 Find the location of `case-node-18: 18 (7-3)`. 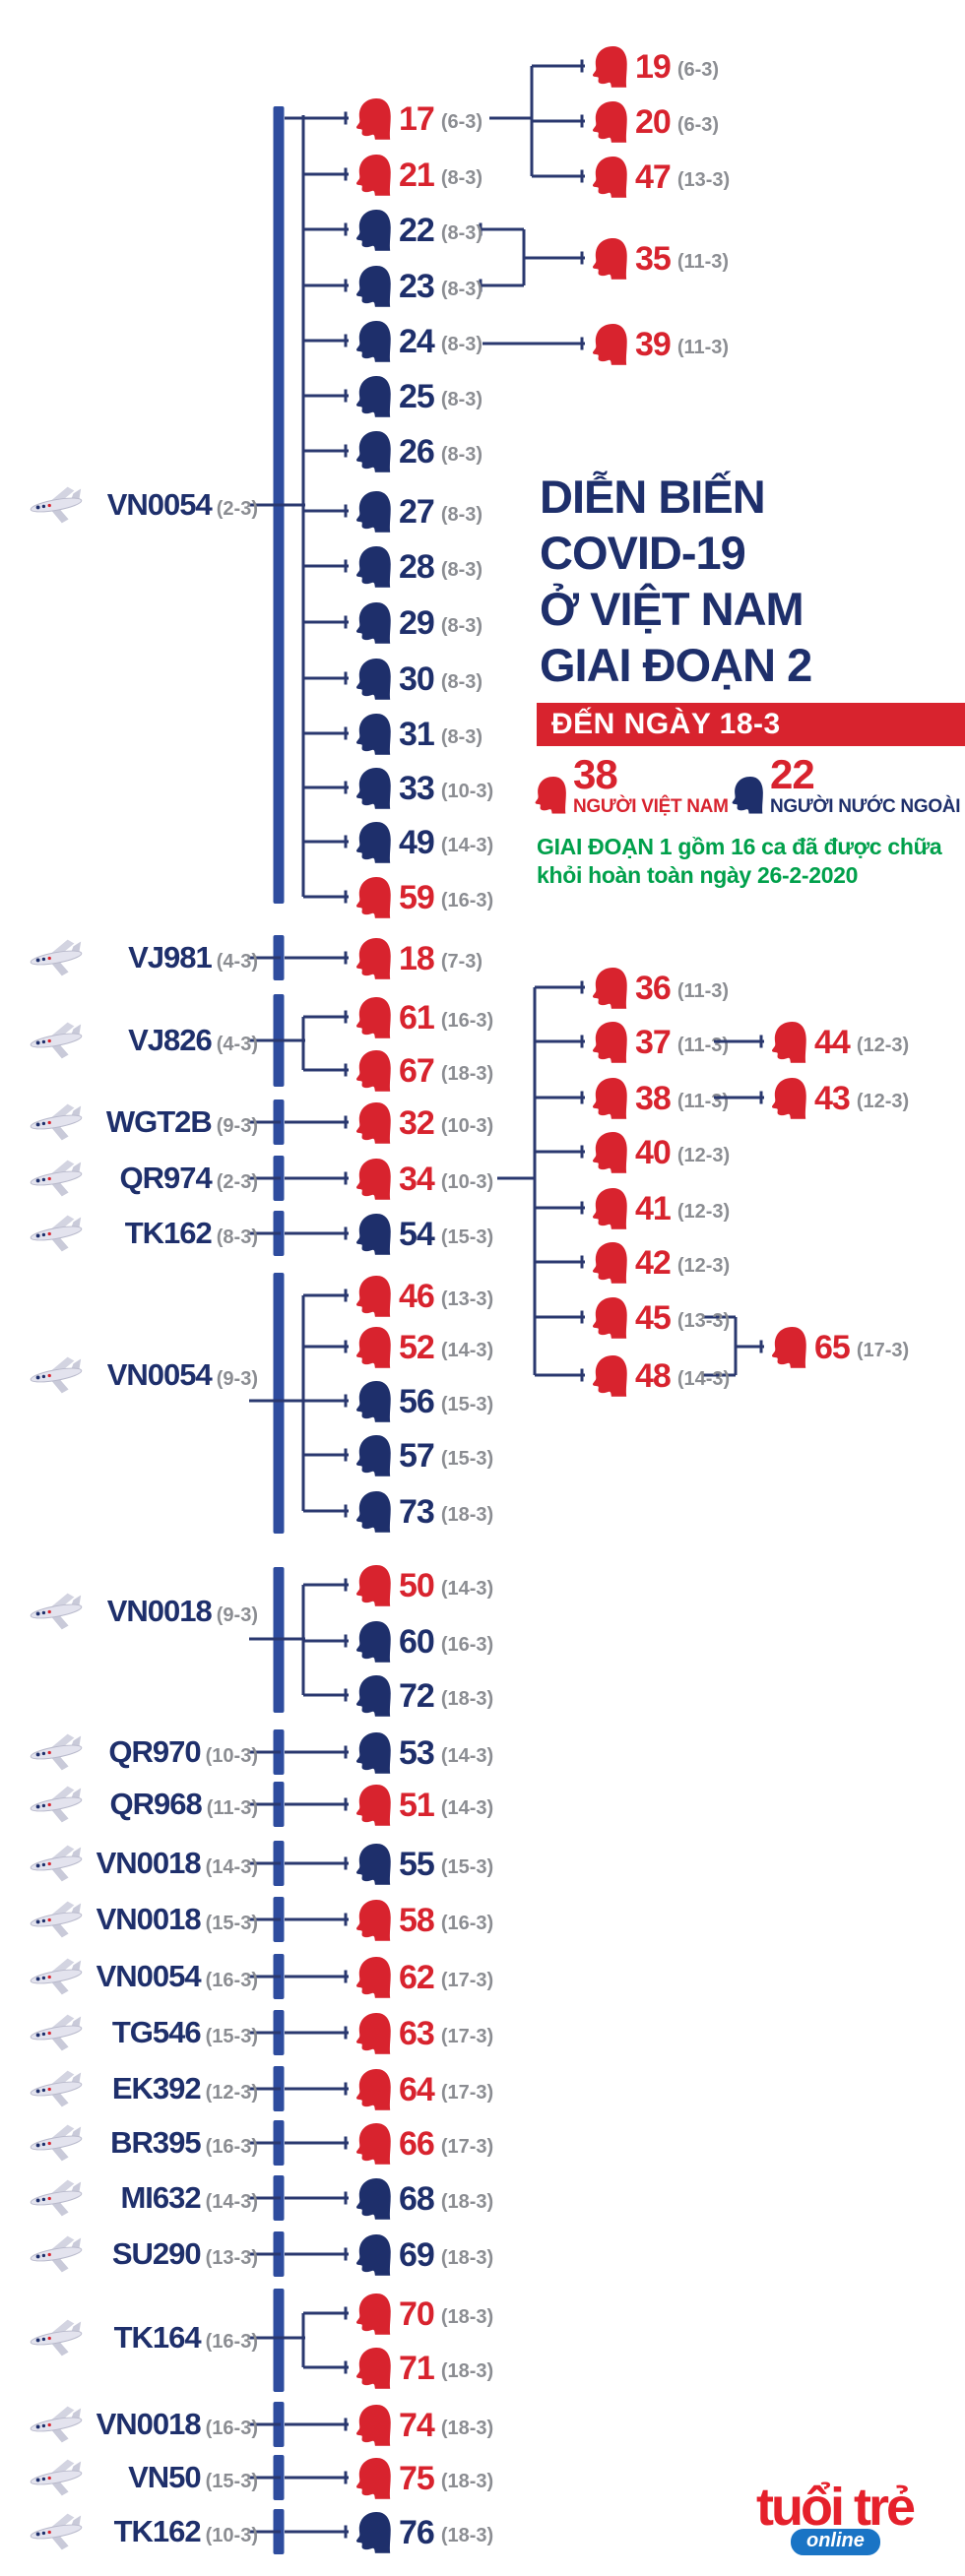

case-node-18: 18 (7-3) is located at coordinates (417, 957).